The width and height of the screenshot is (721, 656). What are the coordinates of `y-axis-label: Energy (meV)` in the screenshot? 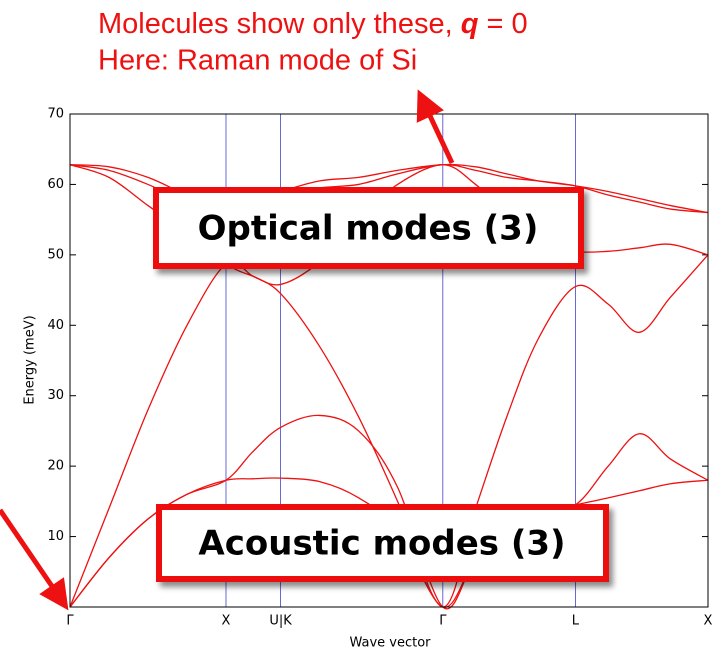 It's located at (30, 359).